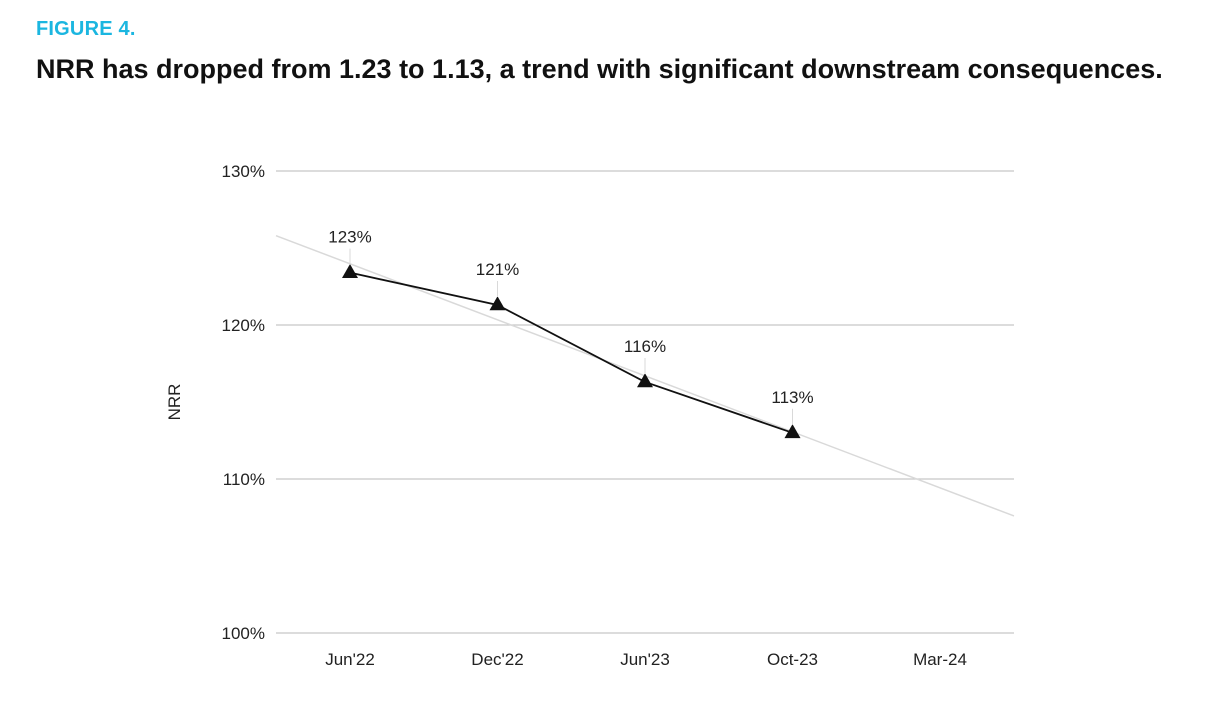  Describe the element at coordinates (497, 659) in the screenshot. I see `x-tick-label: Dec'22` at that location.